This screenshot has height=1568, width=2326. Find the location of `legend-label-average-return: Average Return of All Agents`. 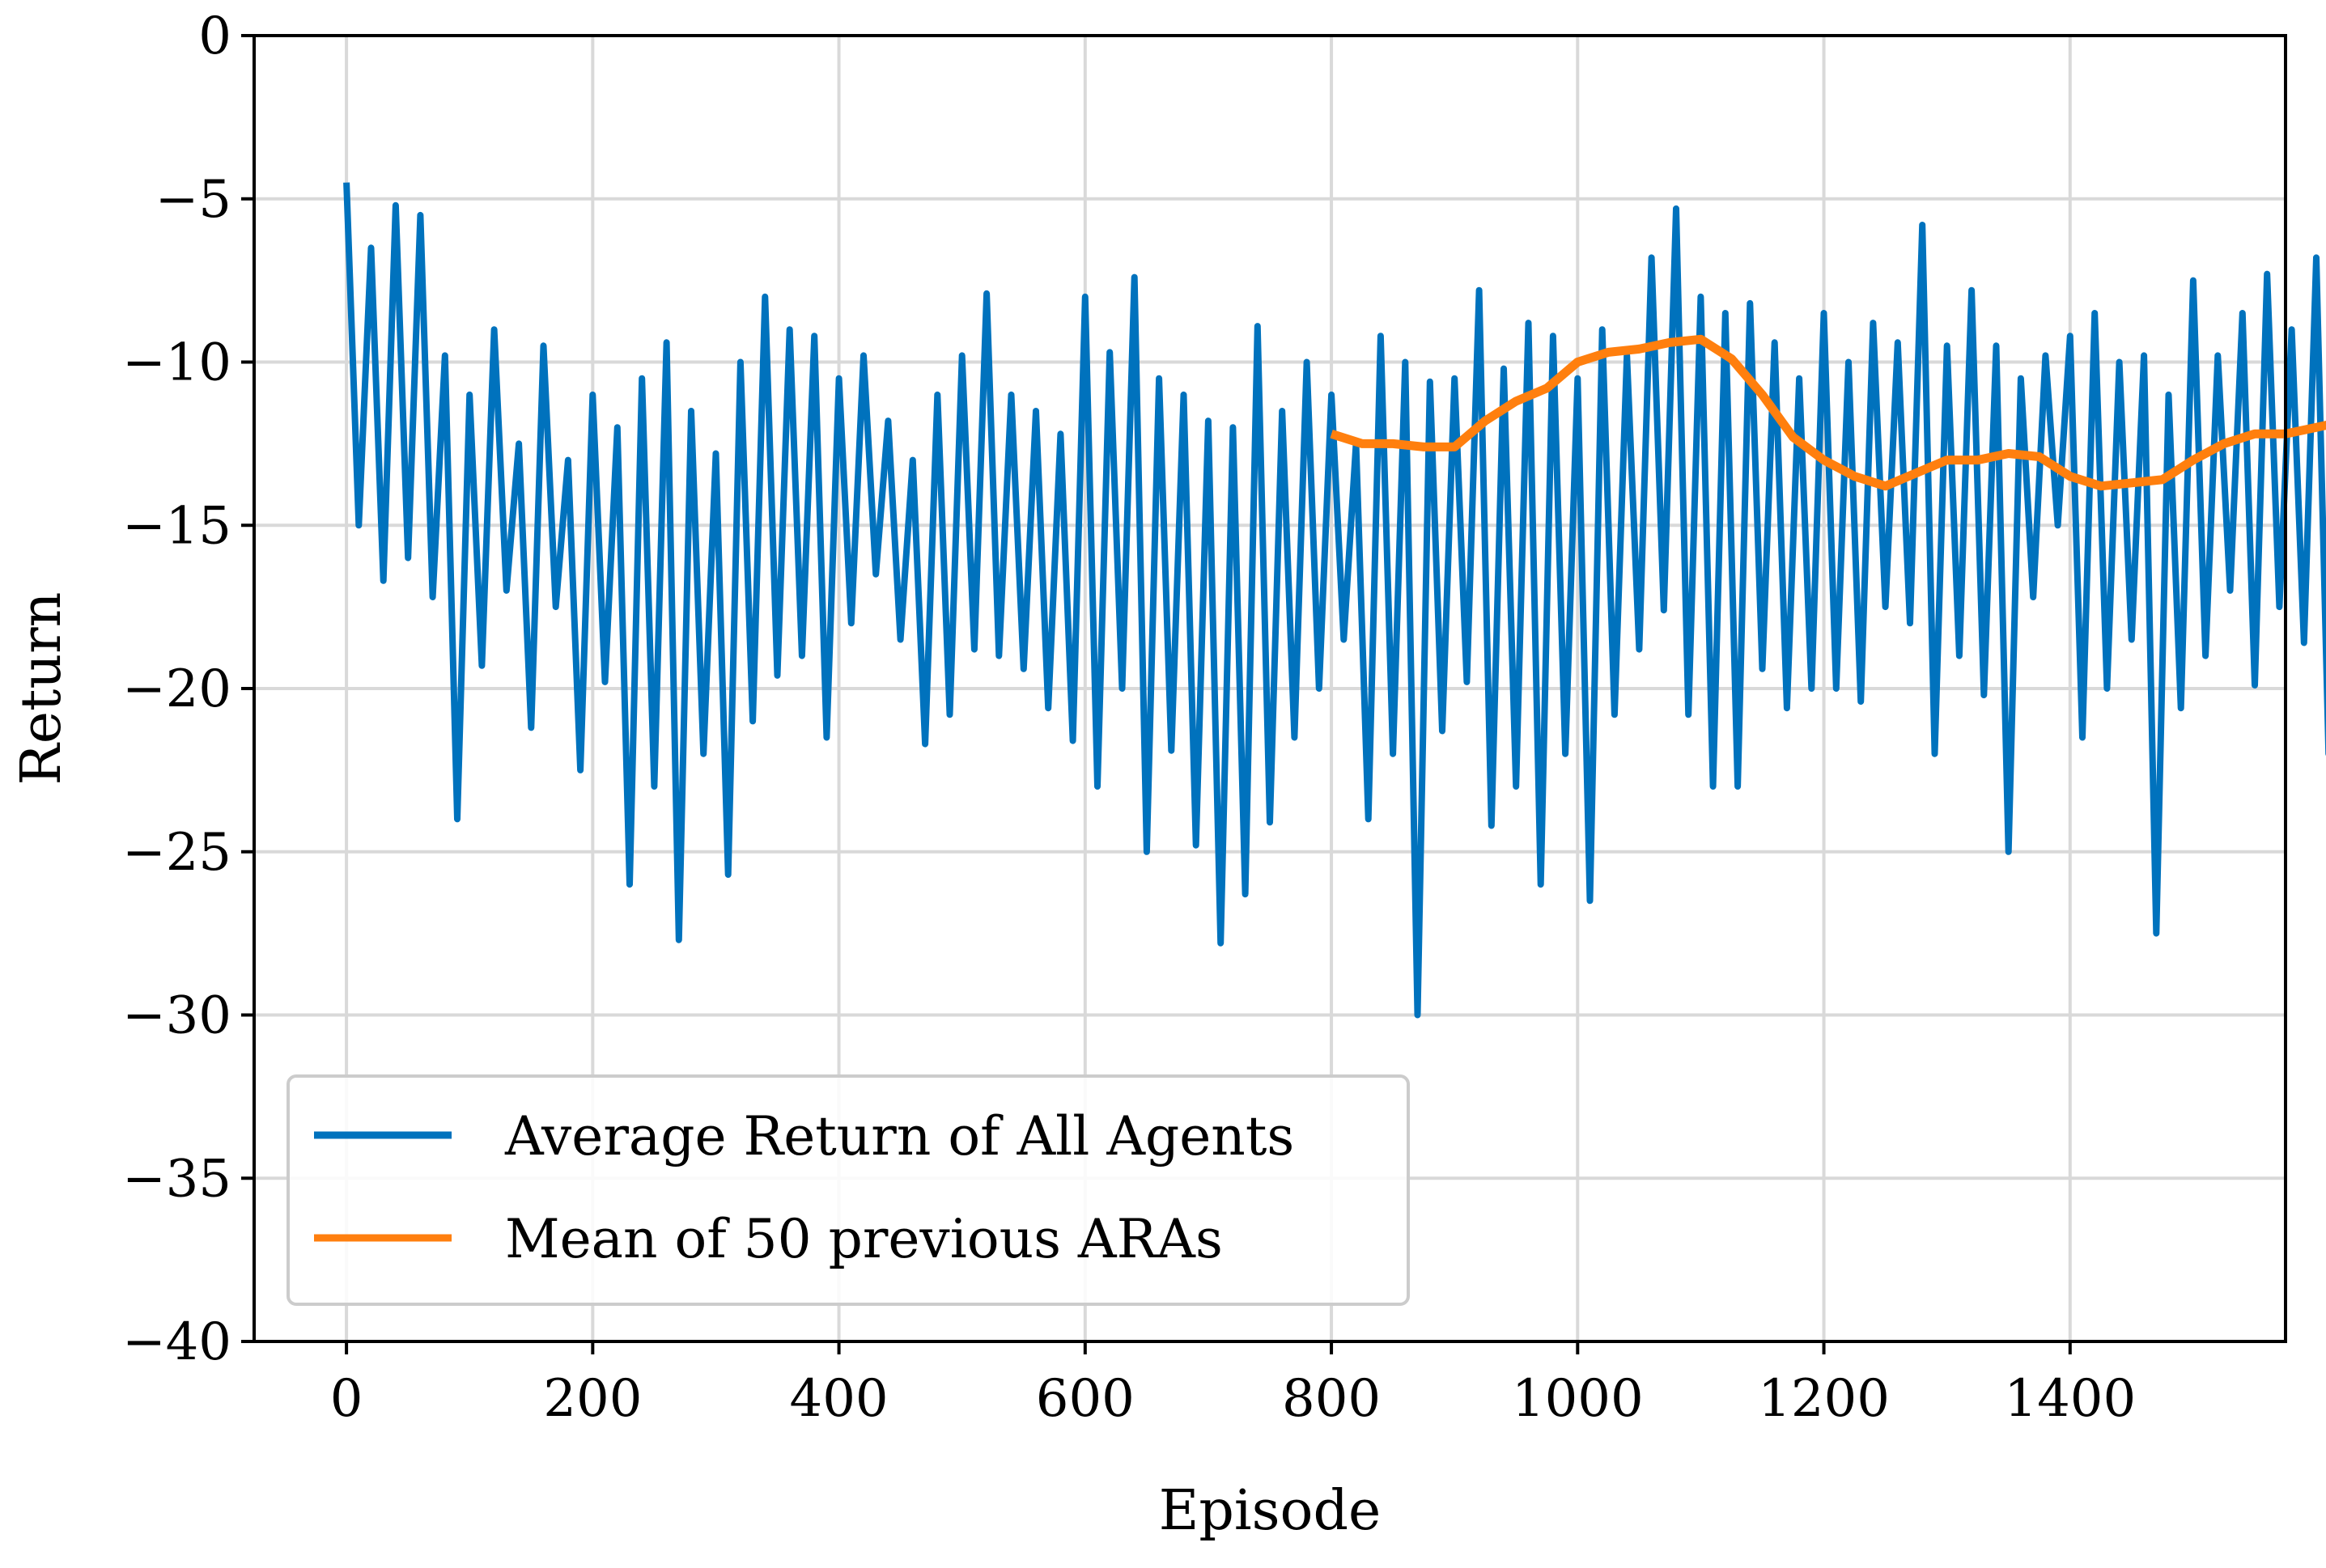

legend-label-average-return: Average Return of All Agents is located at coordinates (899, 1136).